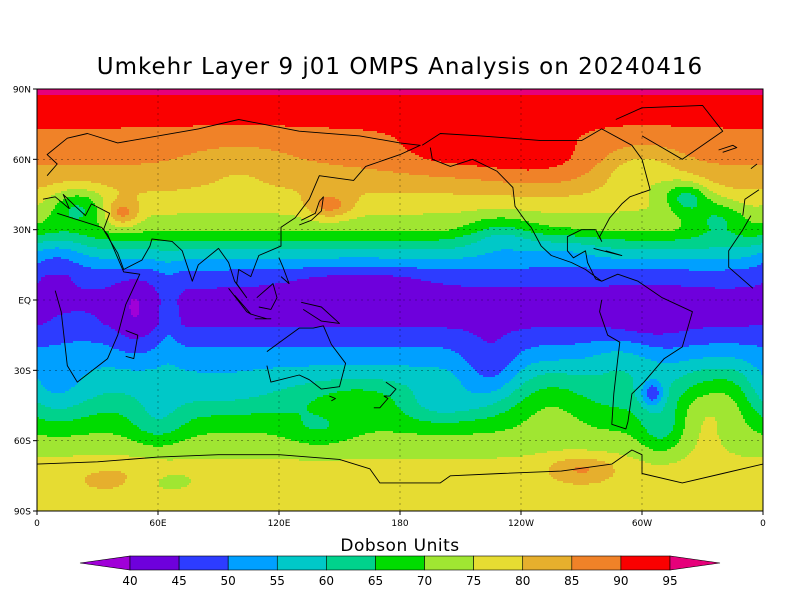 This screenshot has height=600, width=800. Describe the element at coordinates (400, 571) in the screenshot. I see `colorbar: 40 45 50 55 60 65 70 75 80 85 90 95` at that location.